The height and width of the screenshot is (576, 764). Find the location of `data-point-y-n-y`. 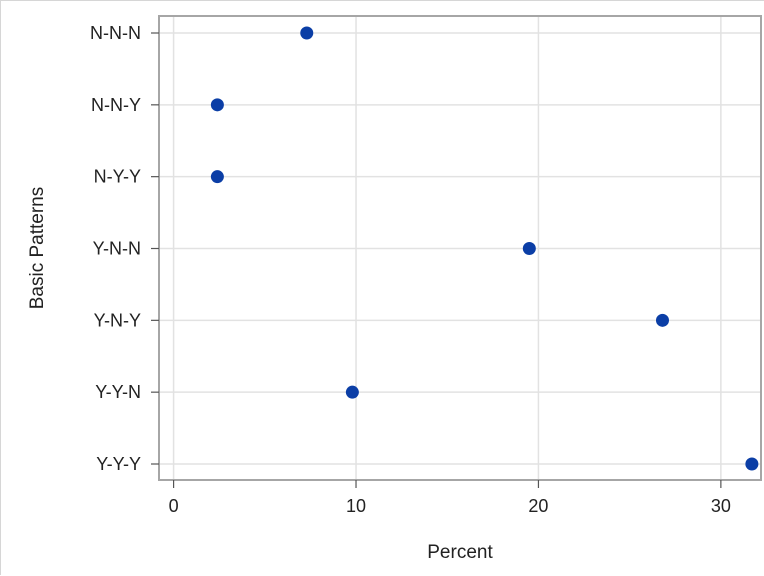

data-point-y-n-y is located at coordinates (662, 320).